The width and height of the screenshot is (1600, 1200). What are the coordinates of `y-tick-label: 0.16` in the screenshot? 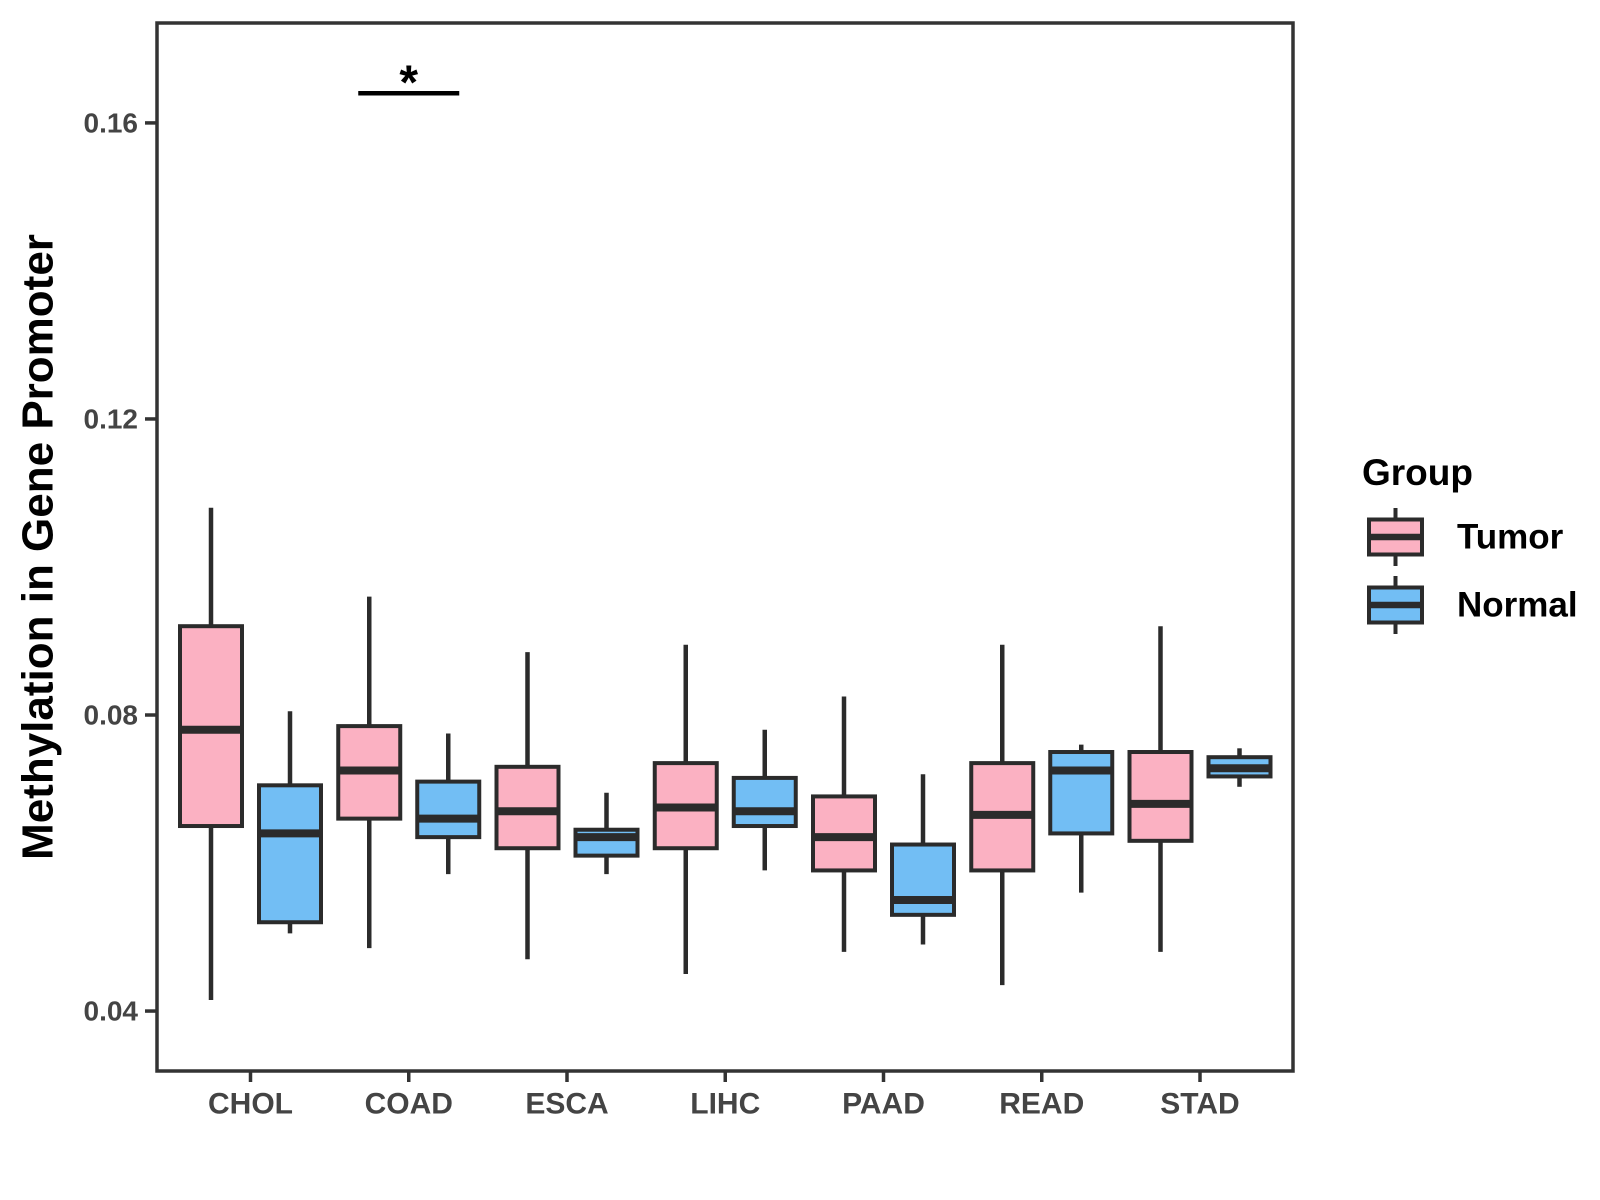 It's located at (111, 122).